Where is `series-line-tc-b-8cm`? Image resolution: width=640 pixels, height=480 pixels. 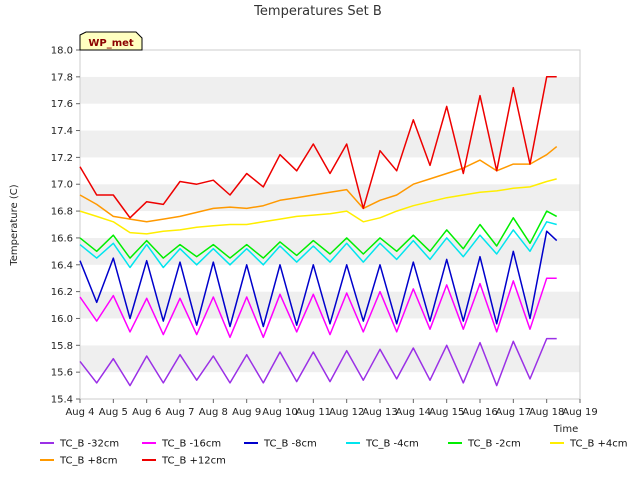 series-line-tc-b-8cm is located at coordinates (318, 184).